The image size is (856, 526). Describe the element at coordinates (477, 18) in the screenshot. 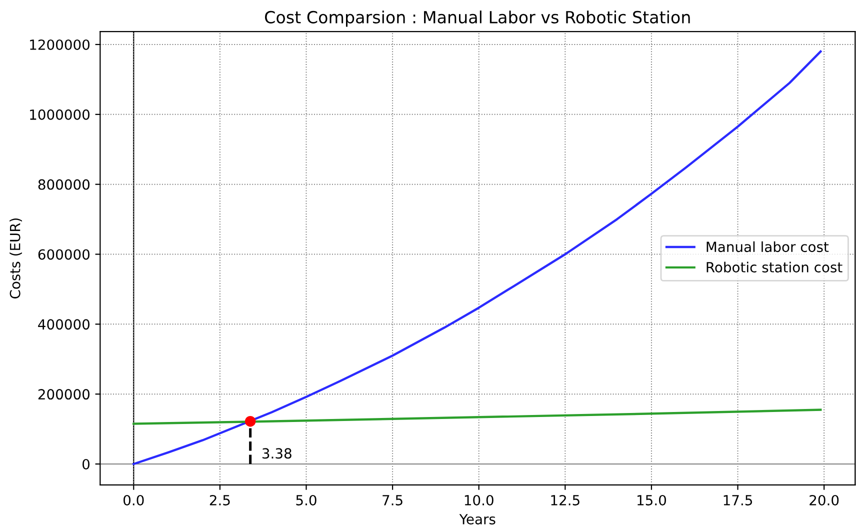

I see `chart-title: Cost Comparsion : Manual Labor vs Robotic Station` at that location.